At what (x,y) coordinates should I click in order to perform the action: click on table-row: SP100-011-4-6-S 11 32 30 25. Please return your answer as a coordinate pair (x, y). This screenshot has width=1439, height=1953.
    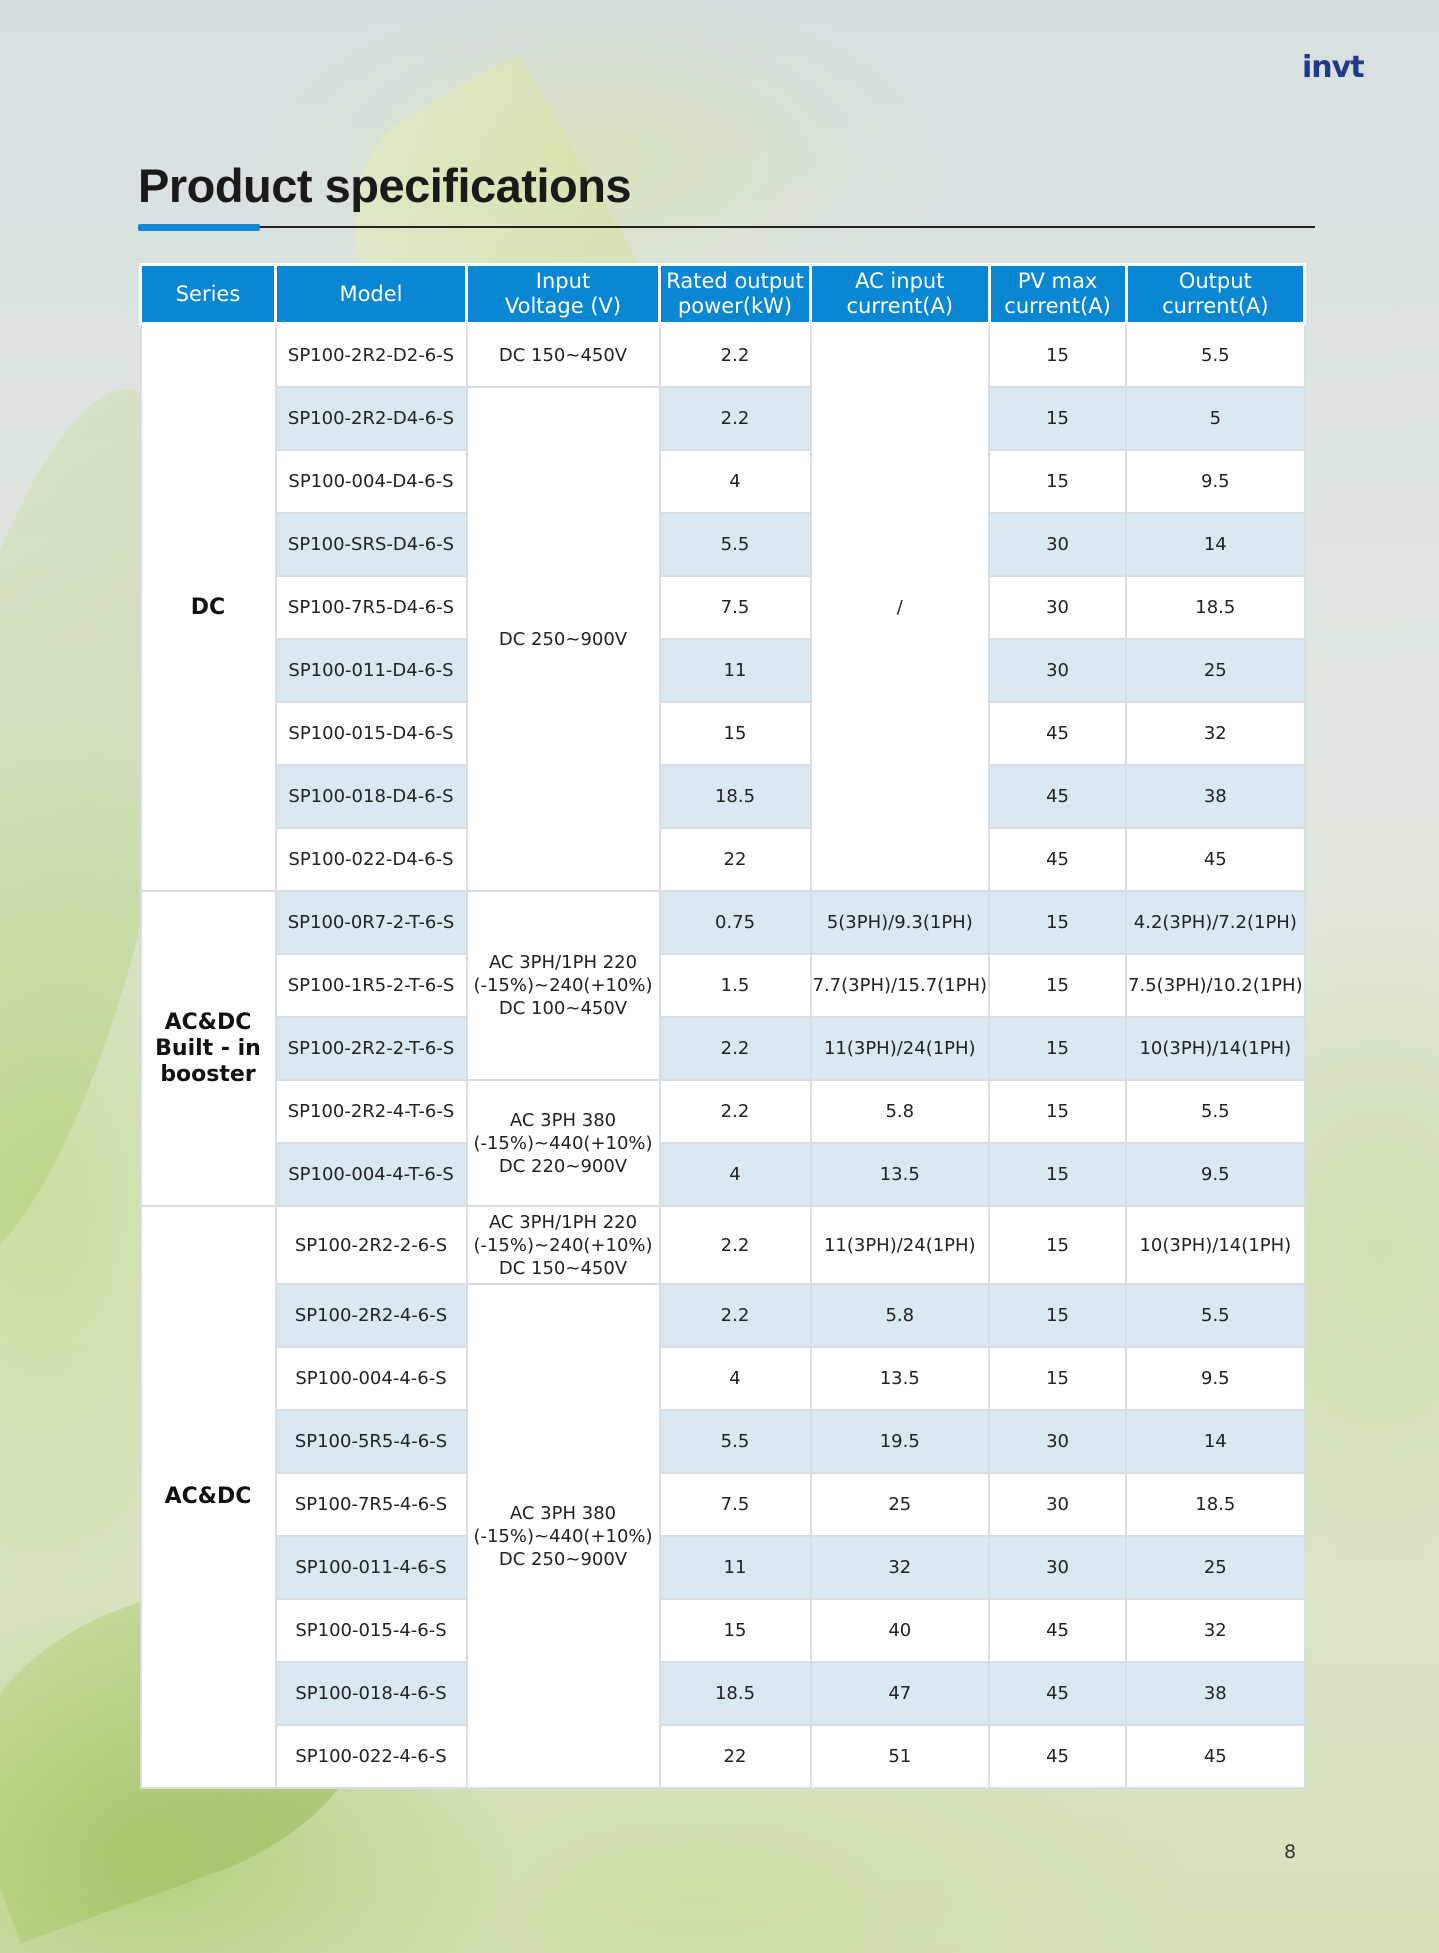
    Looking at the image, I should click on (723, 1567).